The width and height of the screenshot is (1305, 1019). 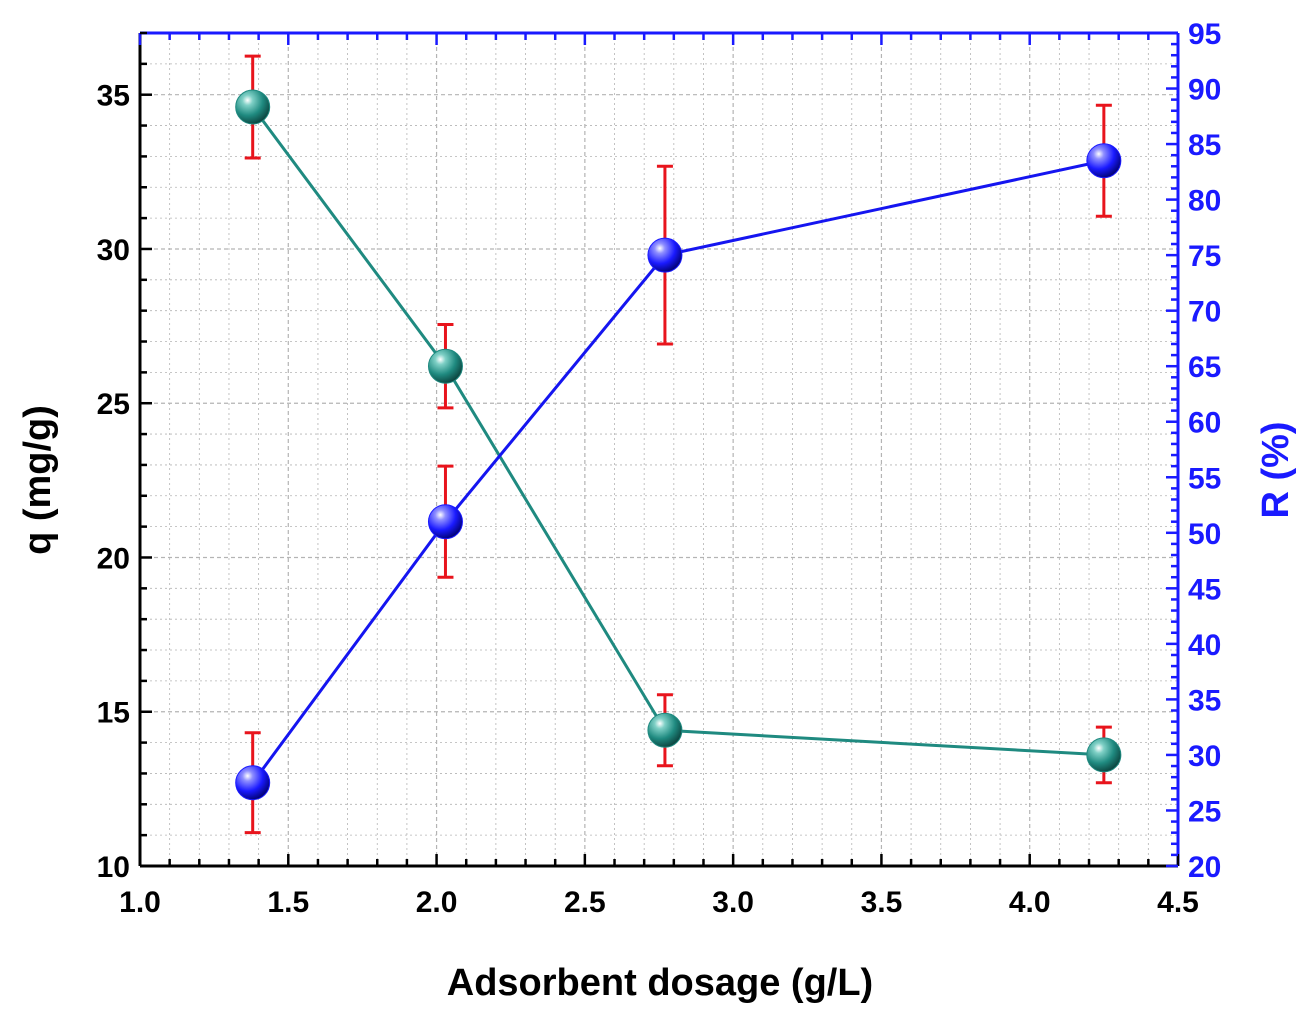 I want to click on x-tick-label: 1.0, so click(x=140, y=902).